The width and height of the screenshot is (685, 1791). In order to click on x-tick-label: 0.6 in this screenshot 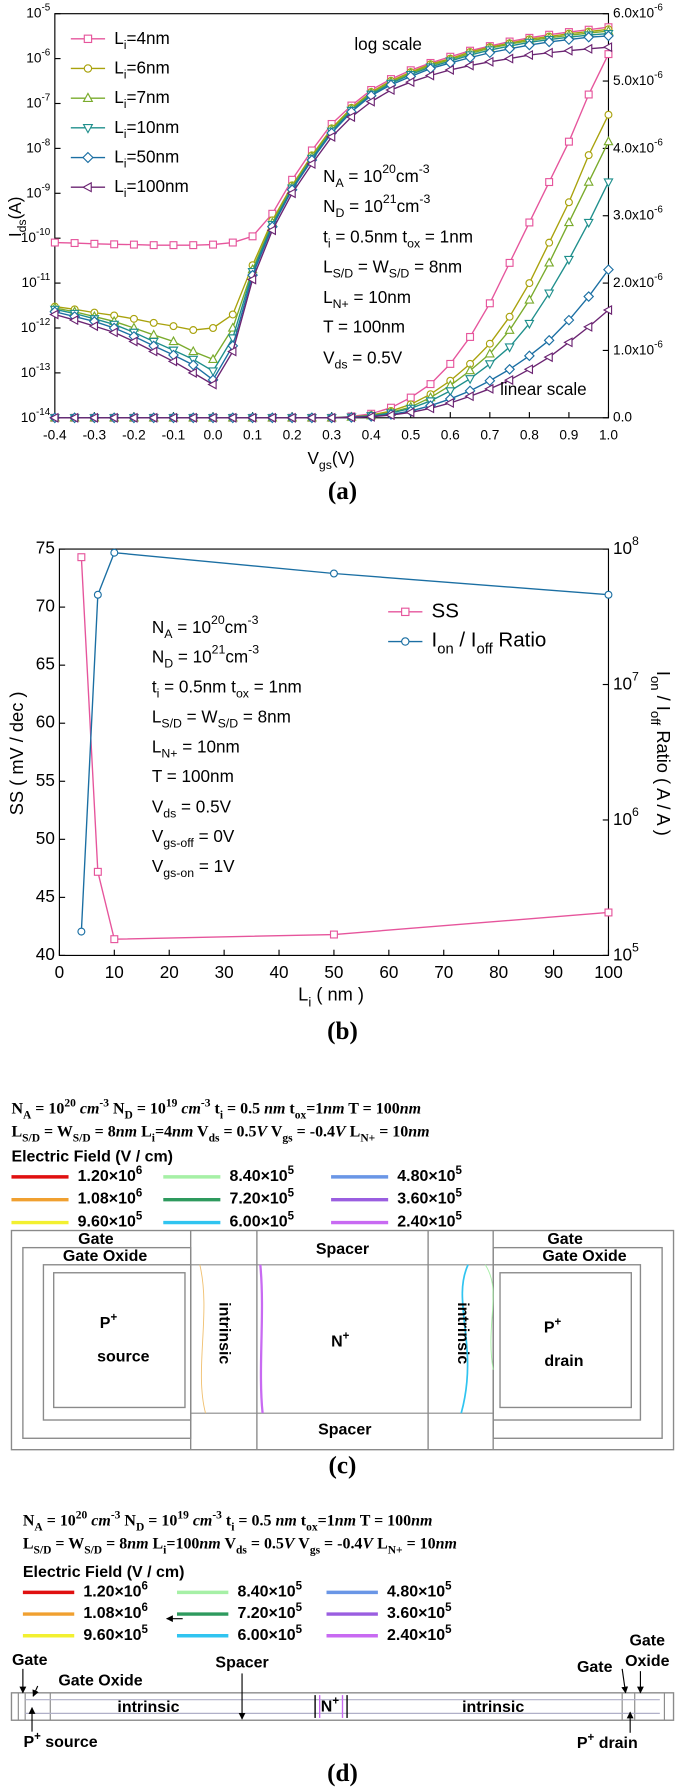, I will do `click(450, 435)`.